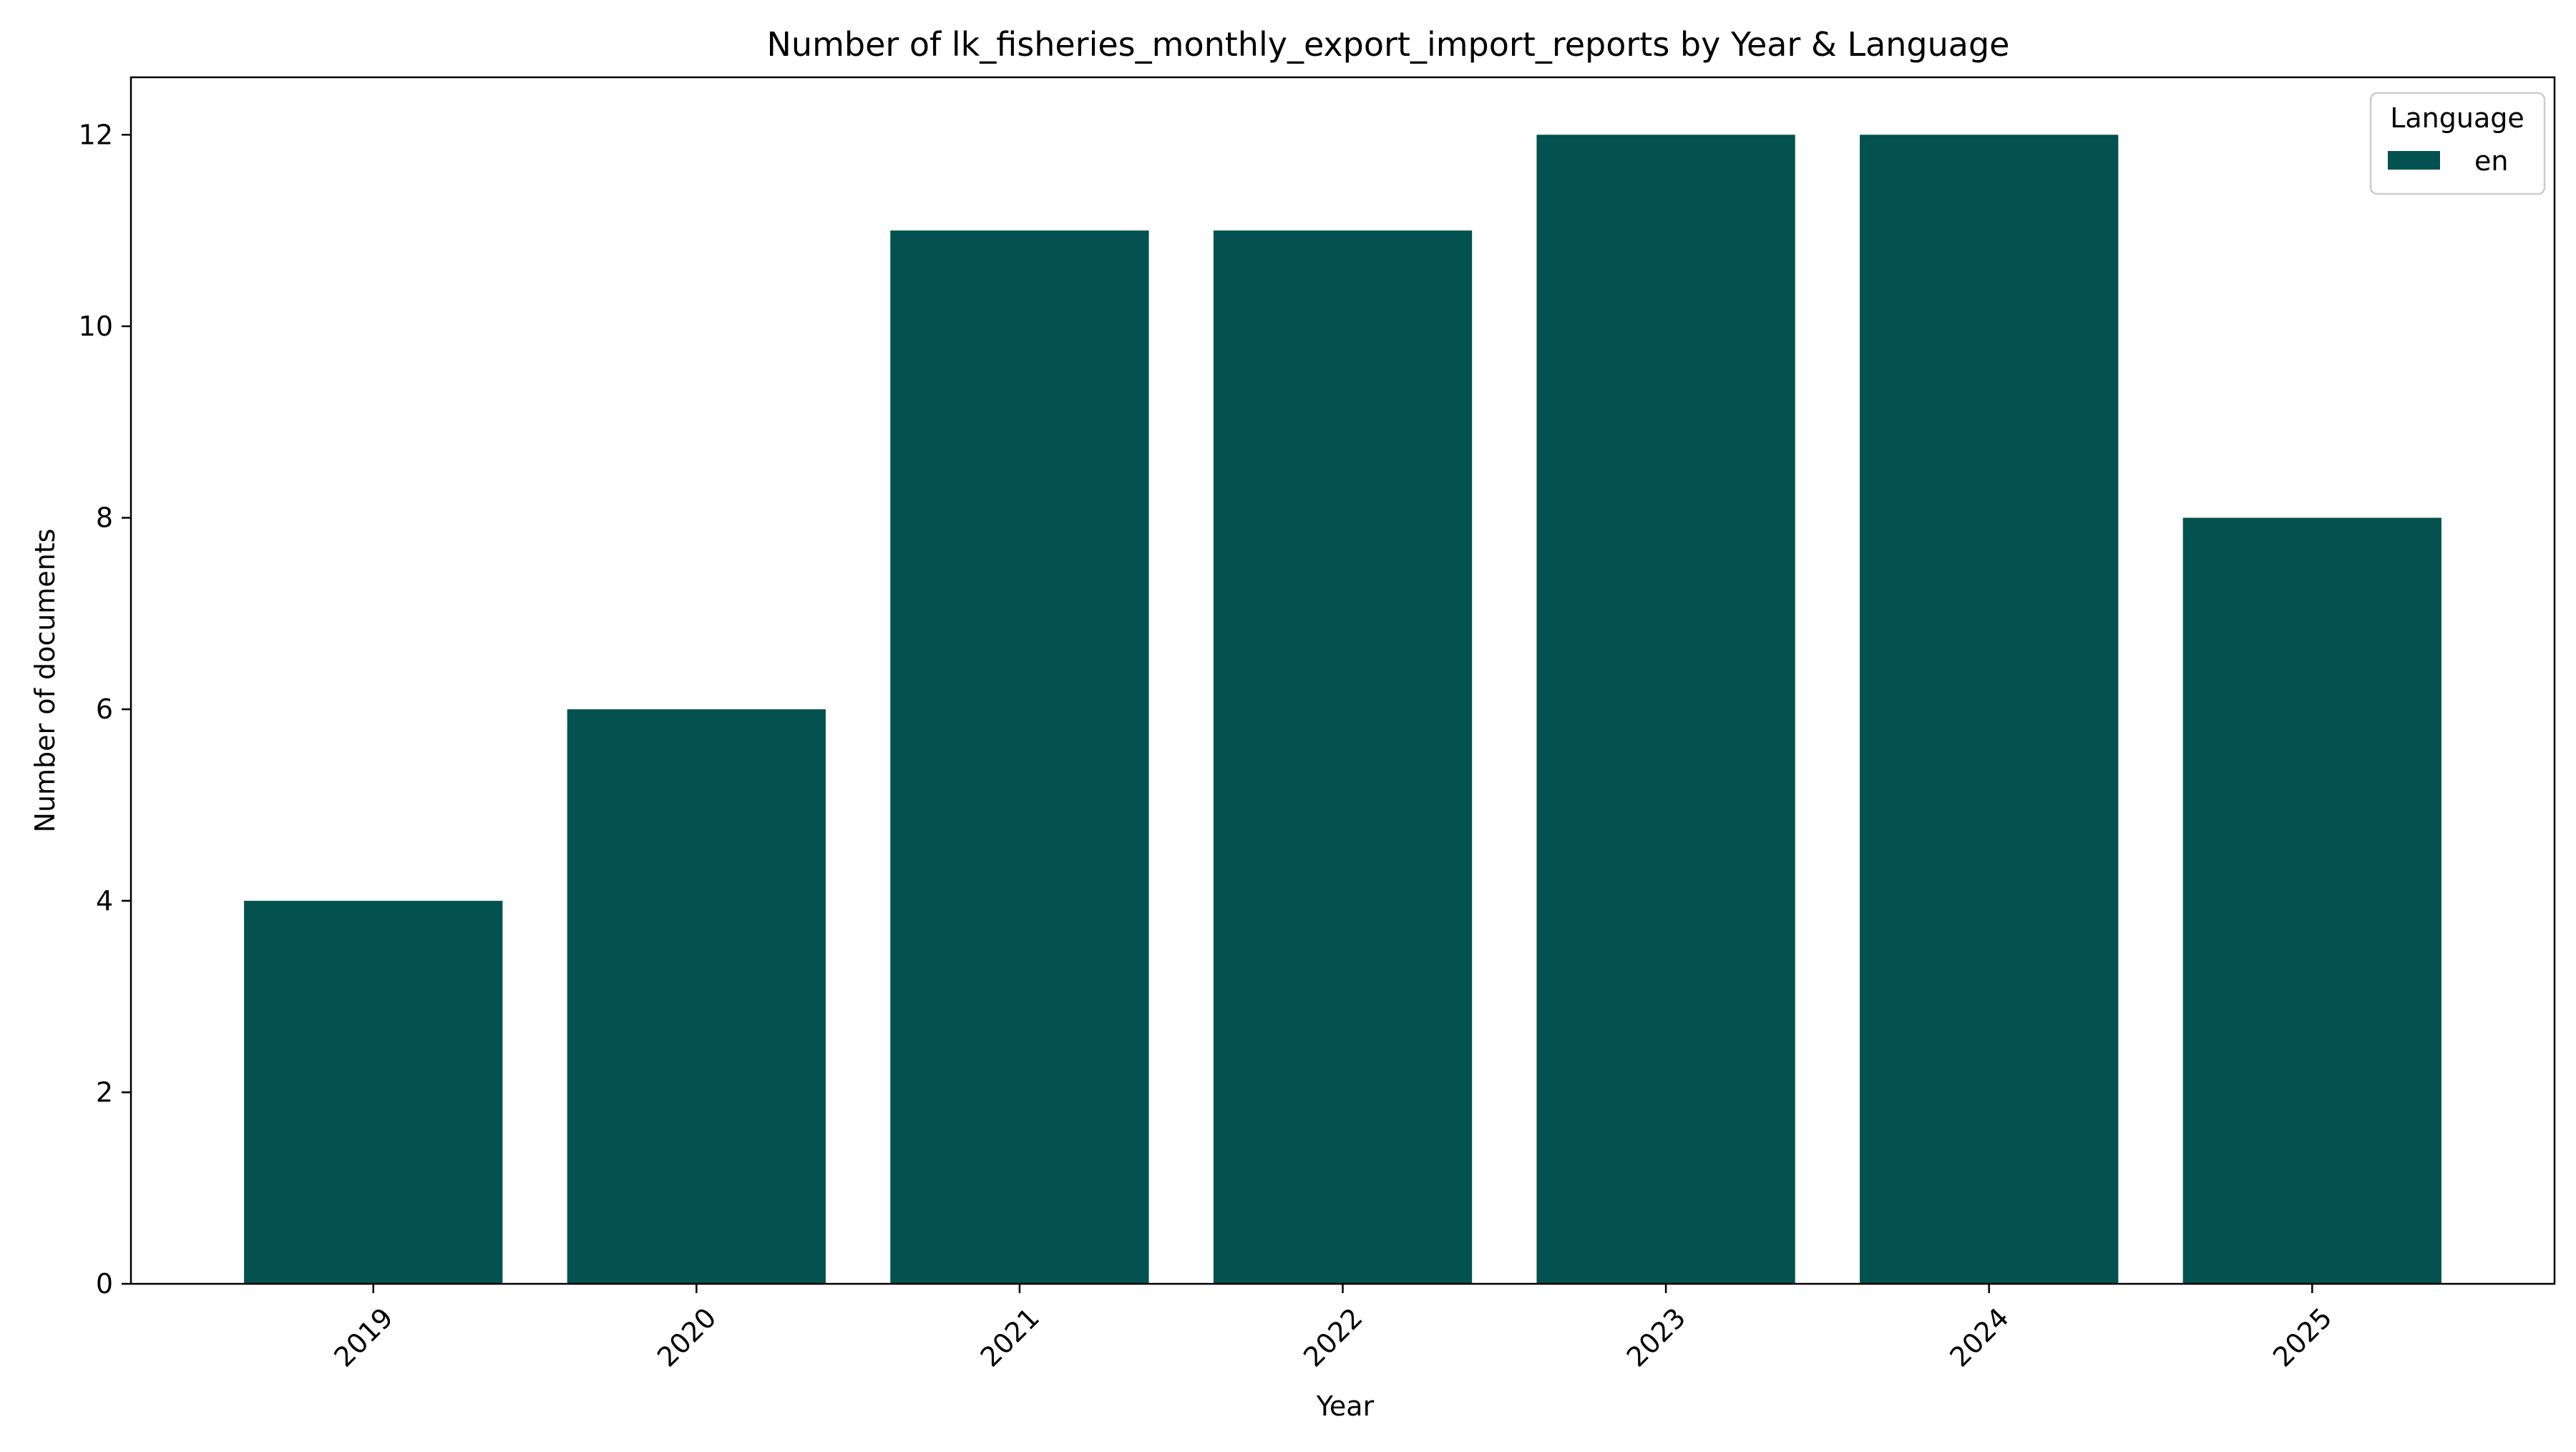 The image size is (2576, 1452). Describe the element at coordinates (45, 681) in the screenshot. I see `y-axis-label: Number of documents` at that location.